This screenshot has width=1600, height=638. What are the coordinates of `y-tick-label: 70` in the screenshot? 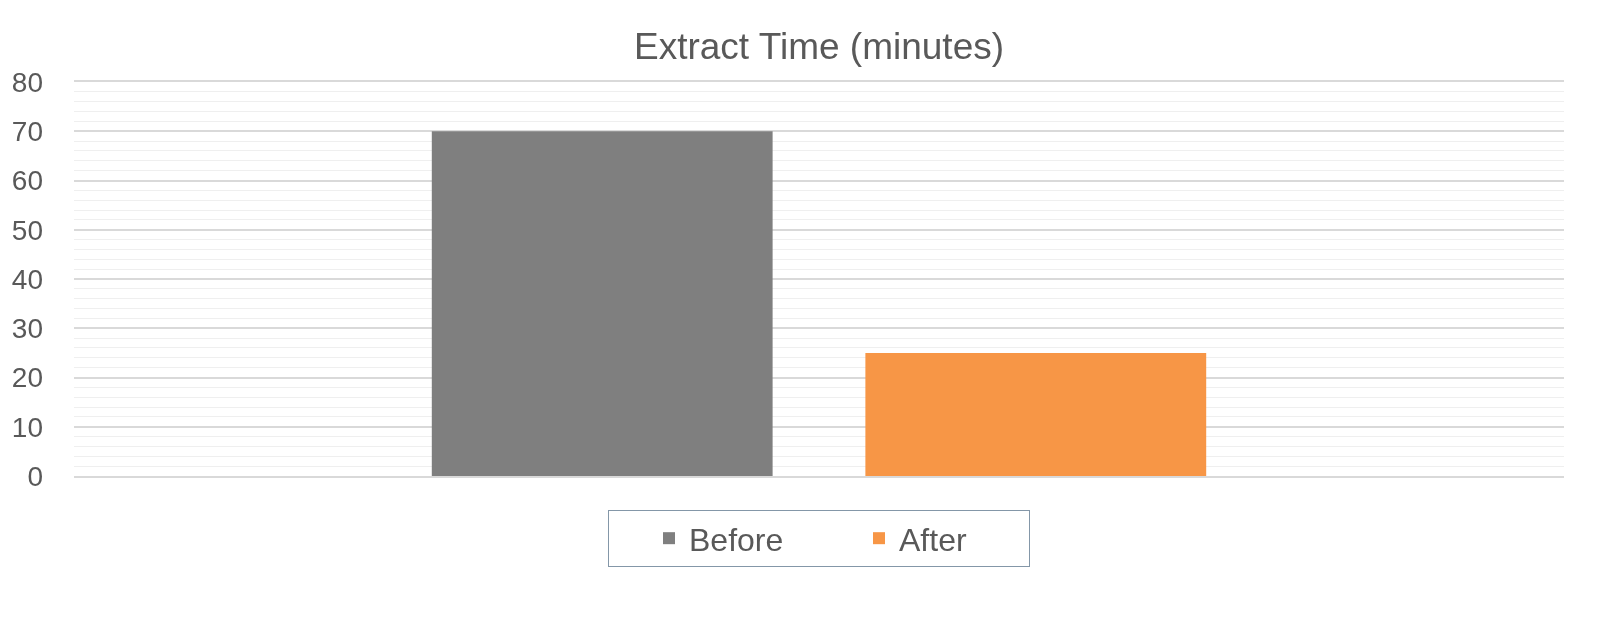 It's located at (27, 132).